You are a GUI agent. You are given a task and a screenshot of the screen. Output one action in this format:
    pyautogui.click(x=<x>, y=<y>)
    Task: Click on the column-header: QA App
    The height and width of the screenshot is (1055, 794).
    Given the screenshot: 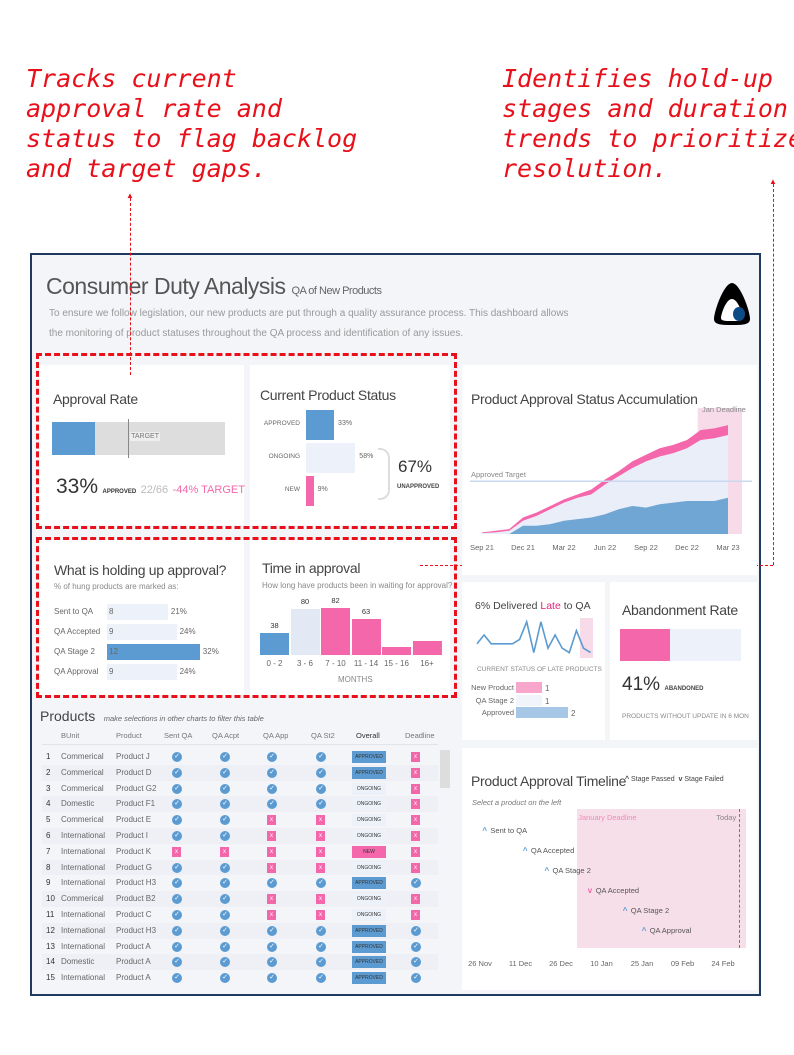 What is the action you would take?
    pyautogui.click(x=276, y=735)
    